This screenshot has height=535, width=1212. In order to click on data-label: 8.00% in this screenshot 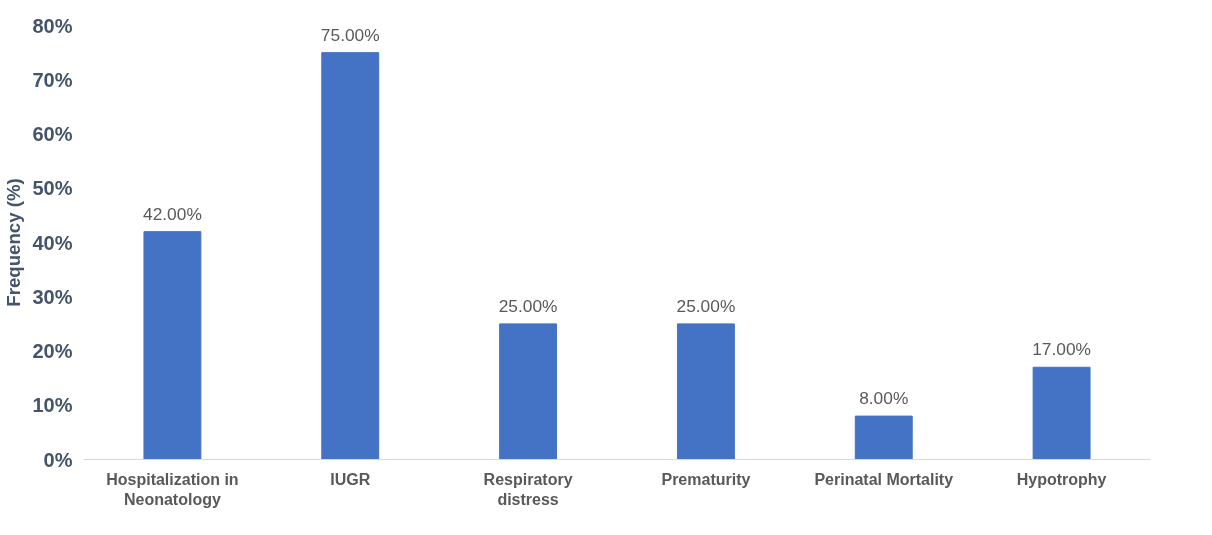, I will do `click(884, 398)`.